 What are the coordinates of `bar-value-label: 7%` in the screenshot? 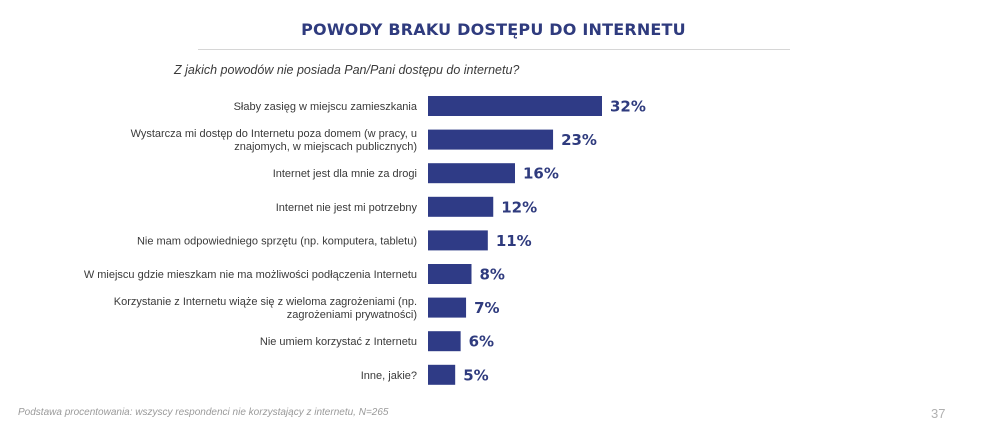 It's located at (486, 308).